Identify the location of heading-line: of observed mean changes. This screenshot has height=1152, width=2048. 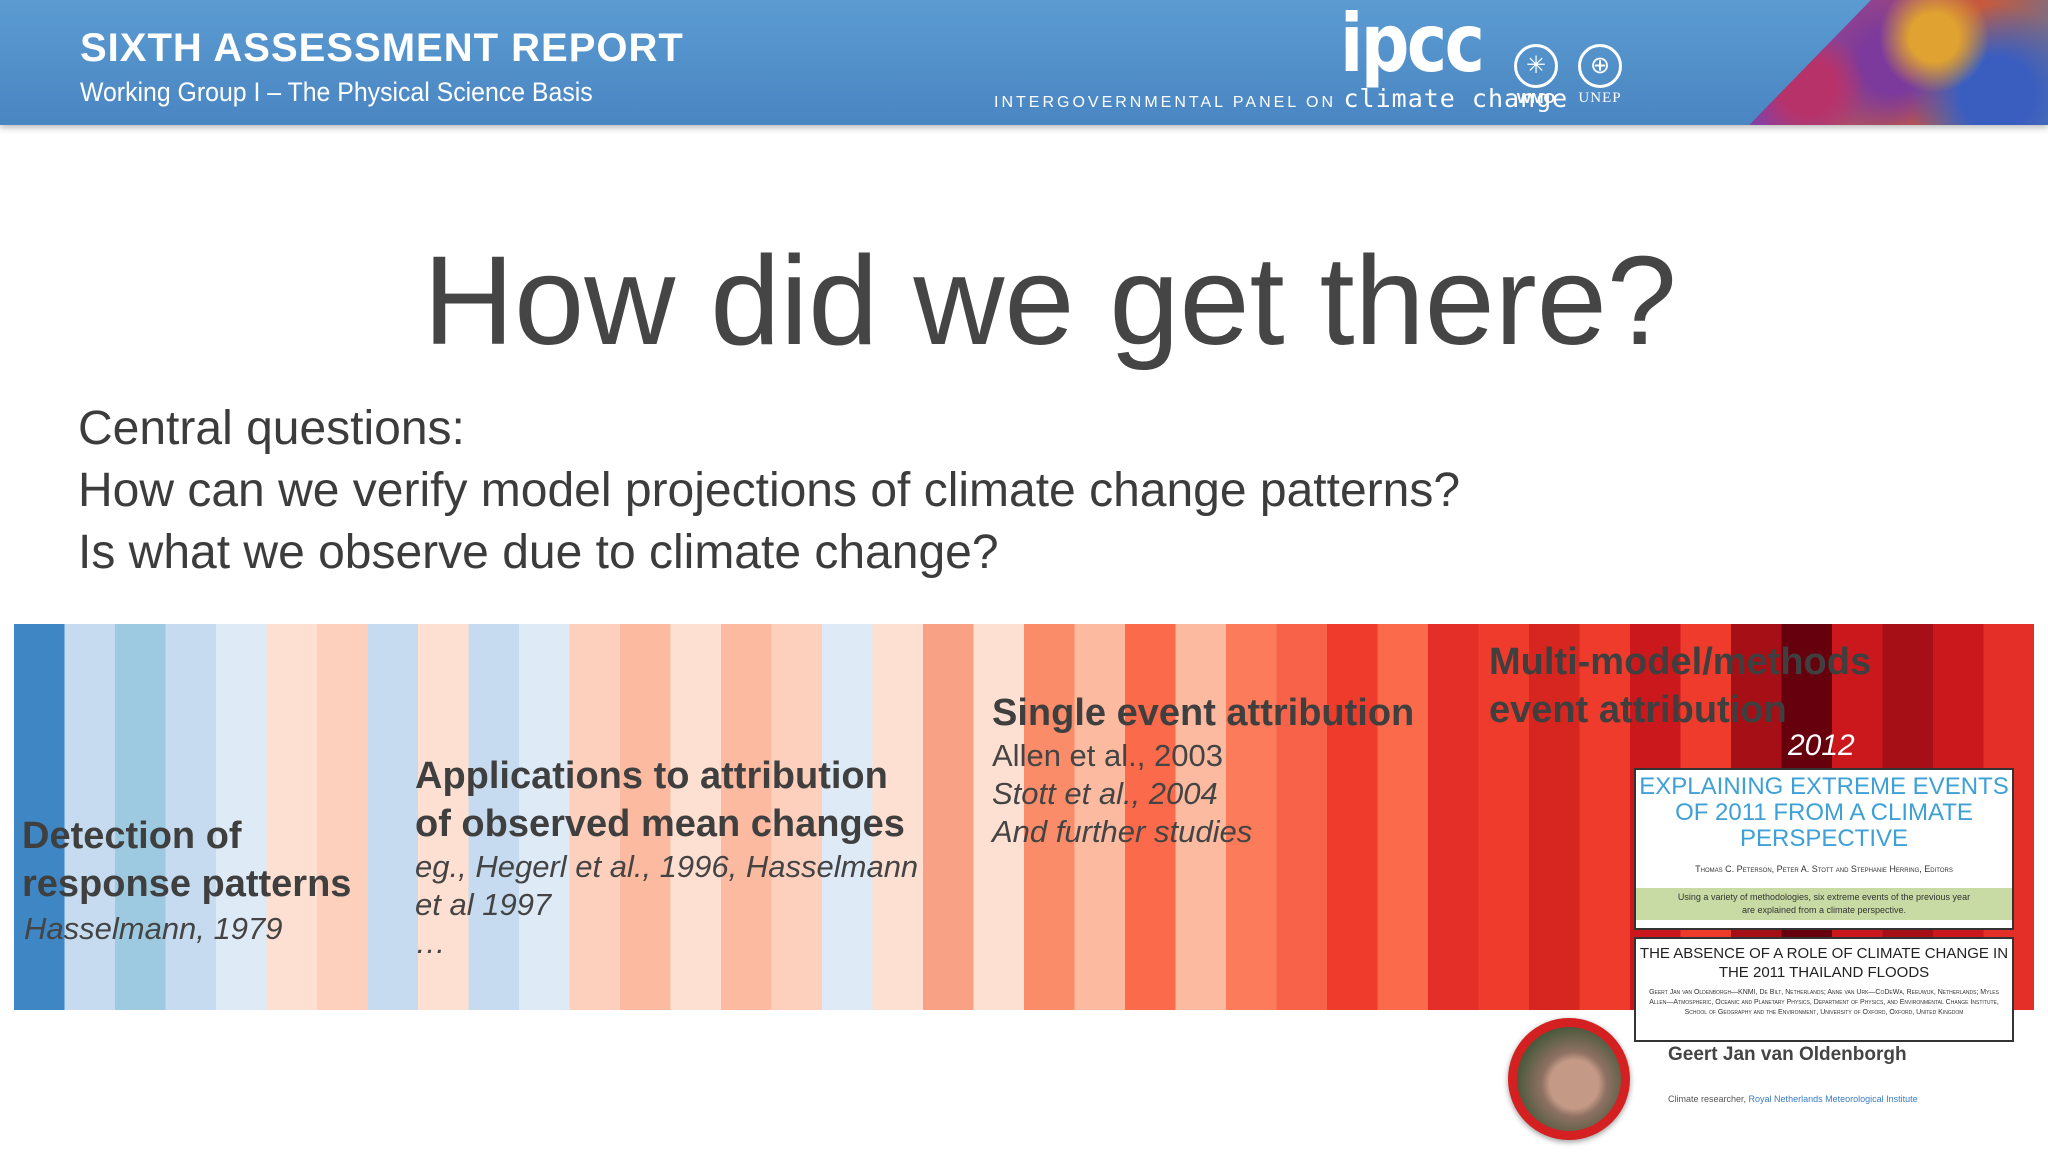
(660, 824).